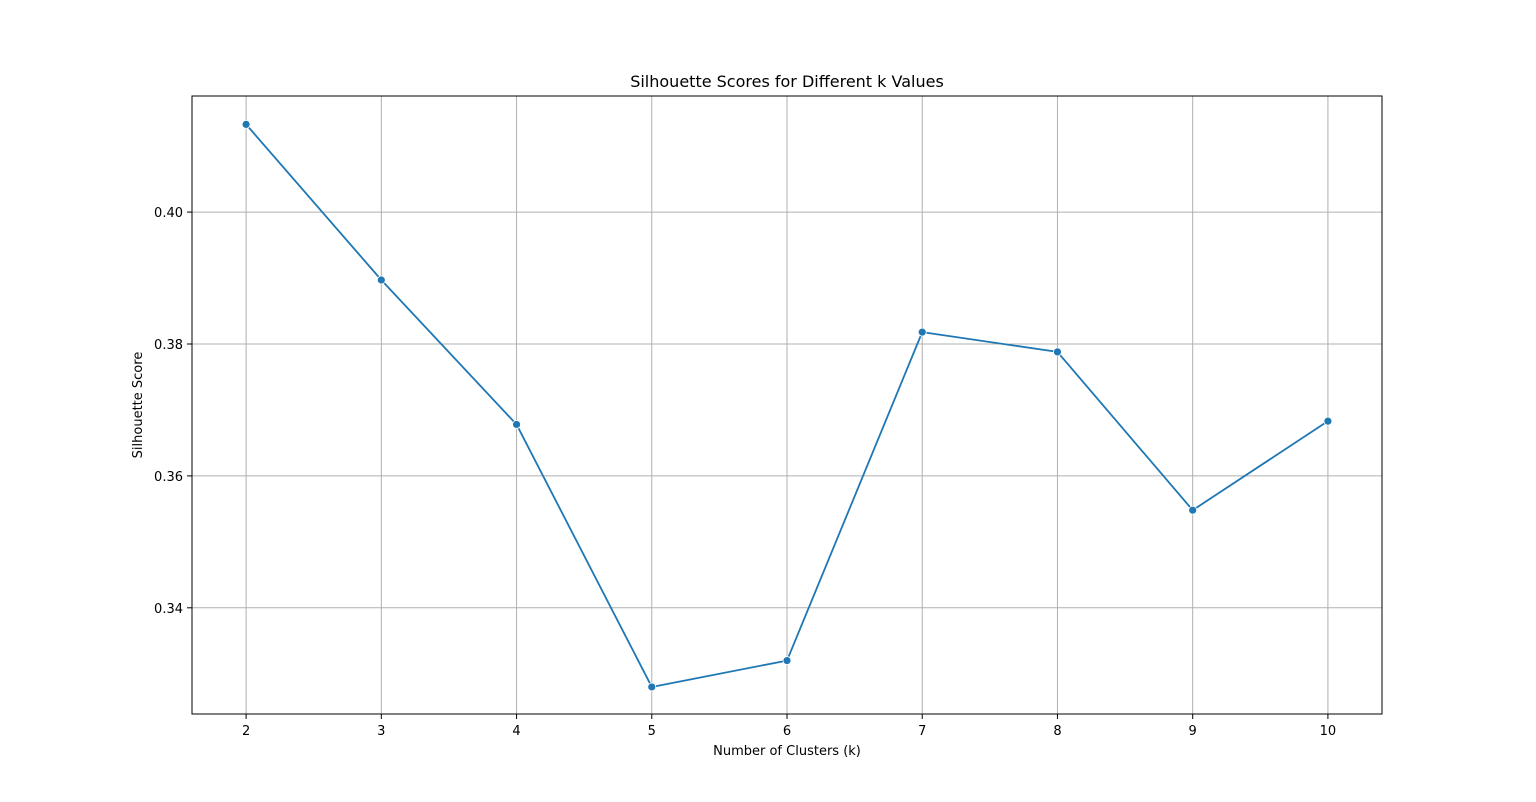  What do you see at coordinates (652, 731) in the screenshot?
I see `x-tick-label: 5` at bounding box center [652, 731].